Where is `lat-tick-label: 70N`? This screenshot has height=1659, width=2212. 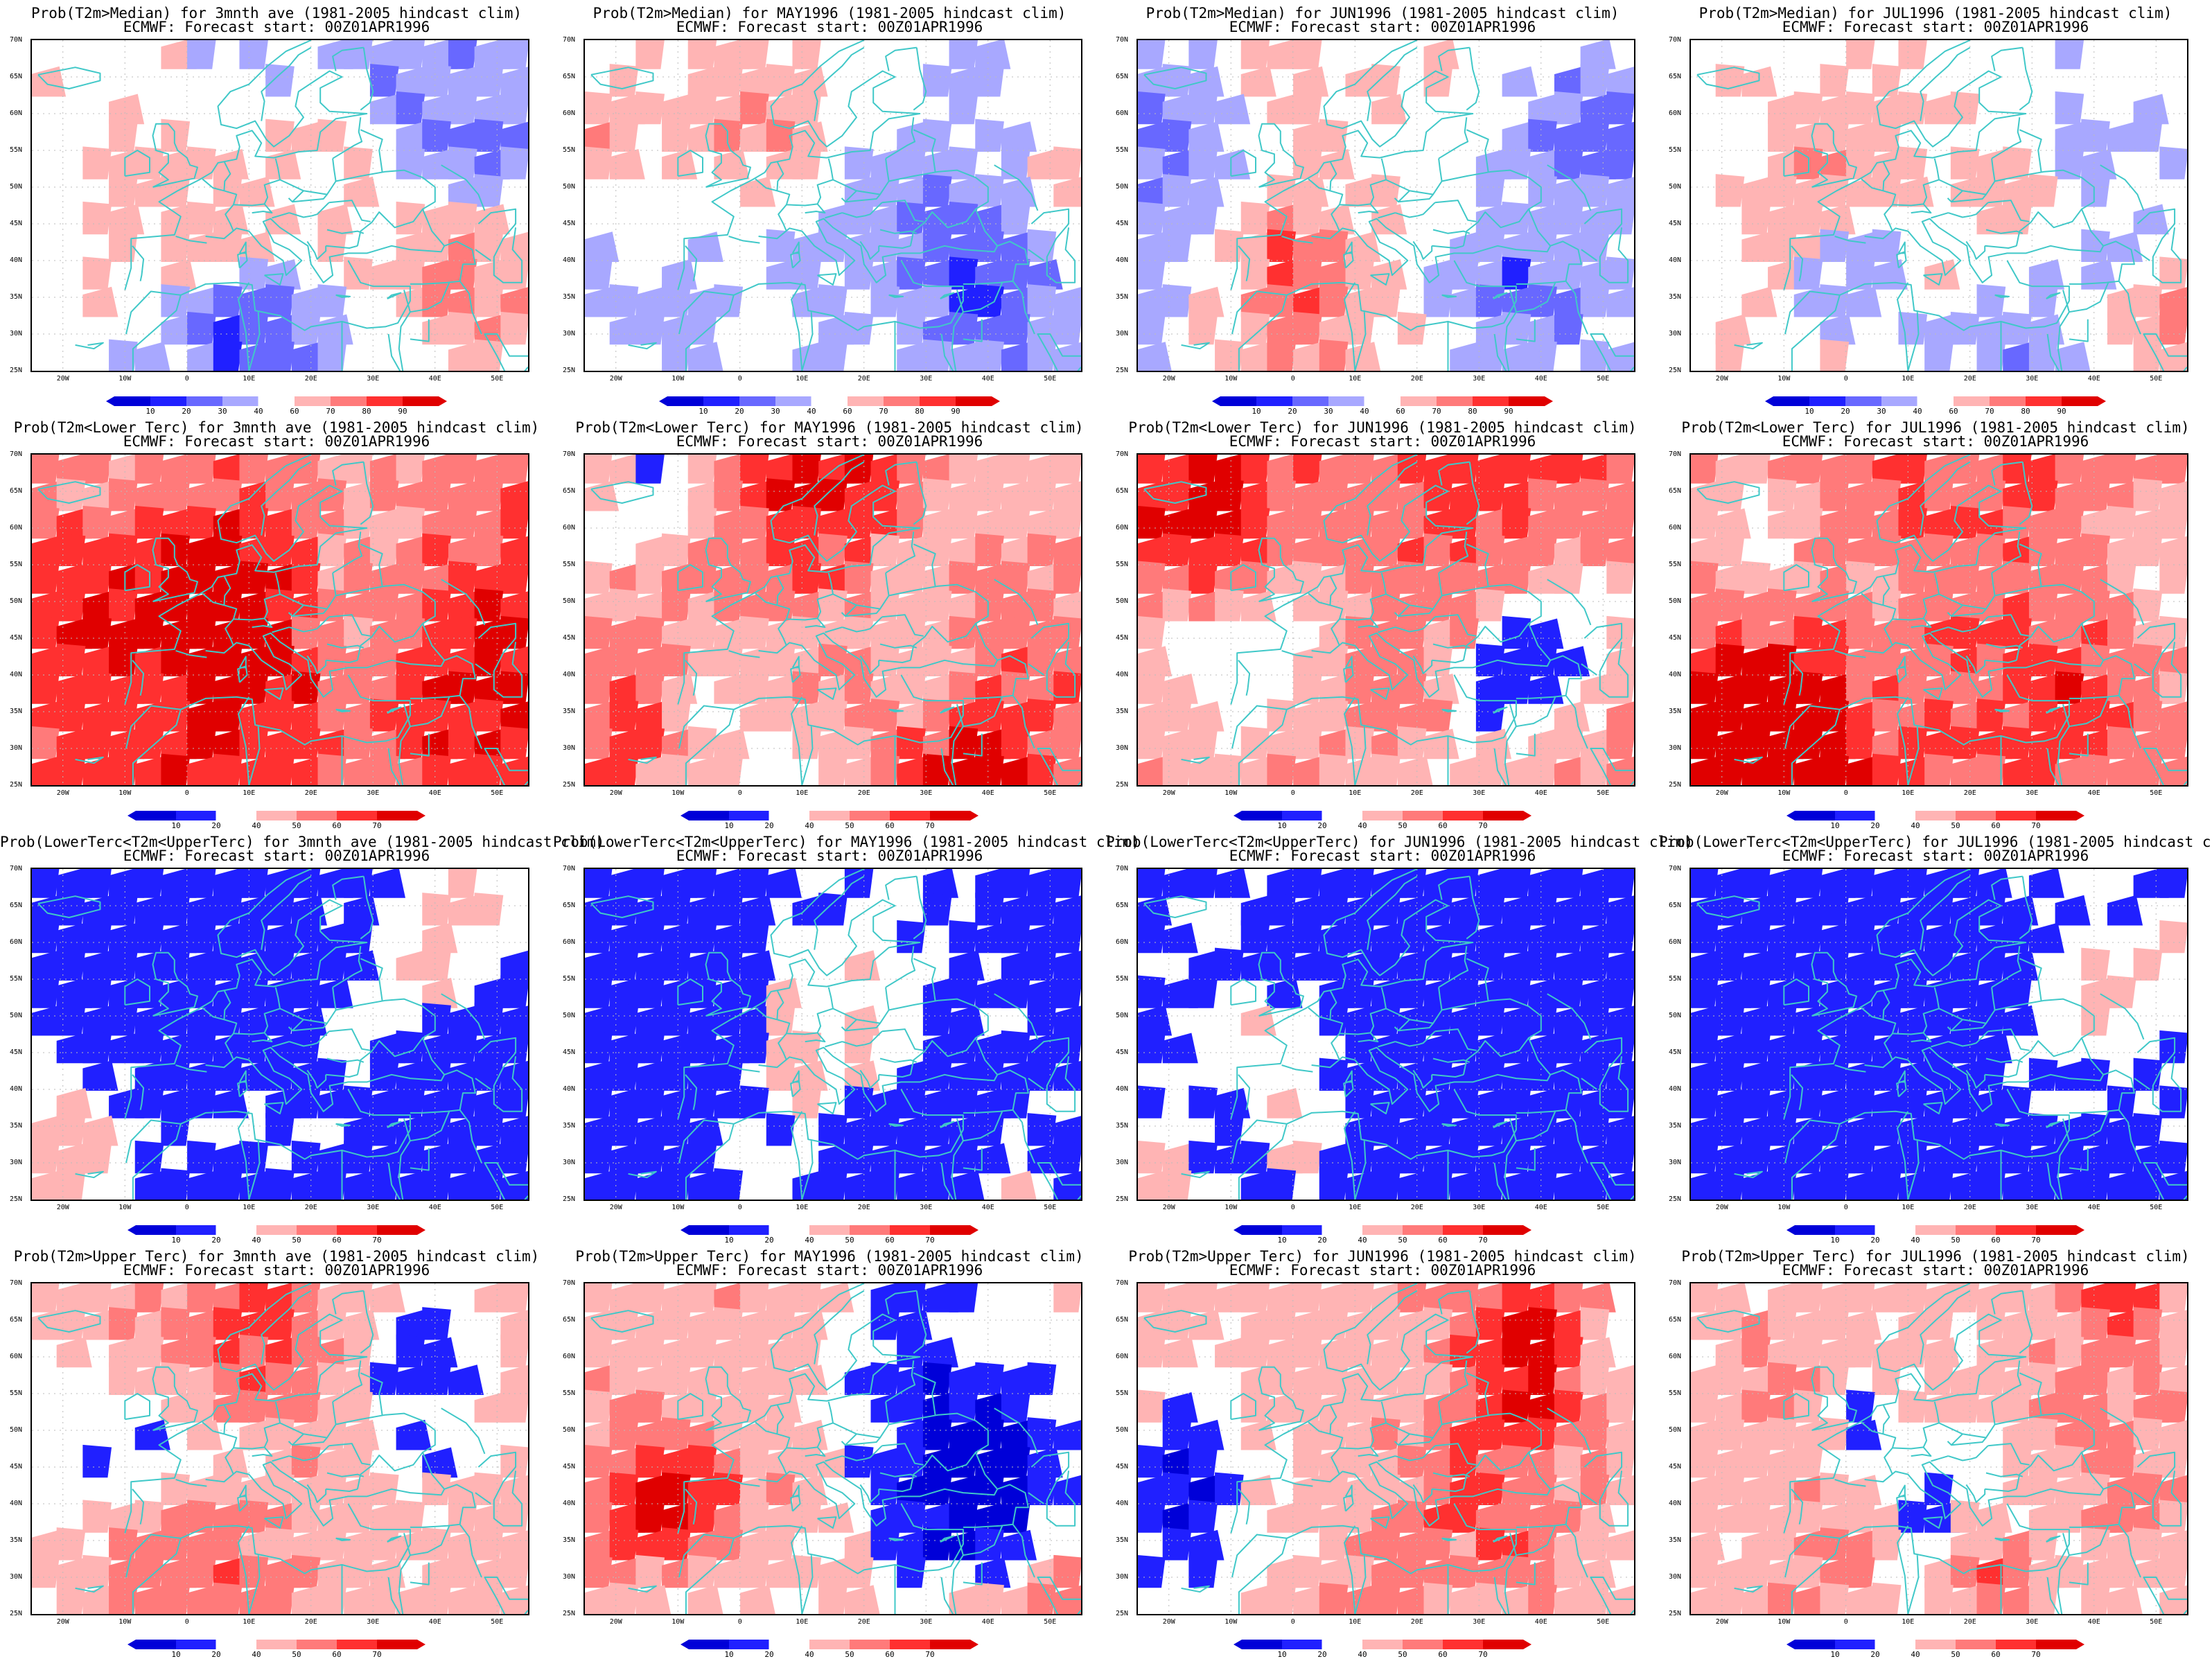 lat-tick-label: 70N is located at coordinates (1122, 868).